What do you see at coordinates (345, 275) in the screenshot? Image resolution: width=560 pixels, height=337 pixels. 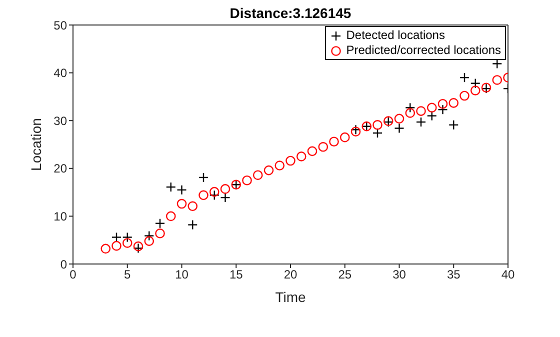 I see `x-tick-label: 25` at bounding box center [345, 275].